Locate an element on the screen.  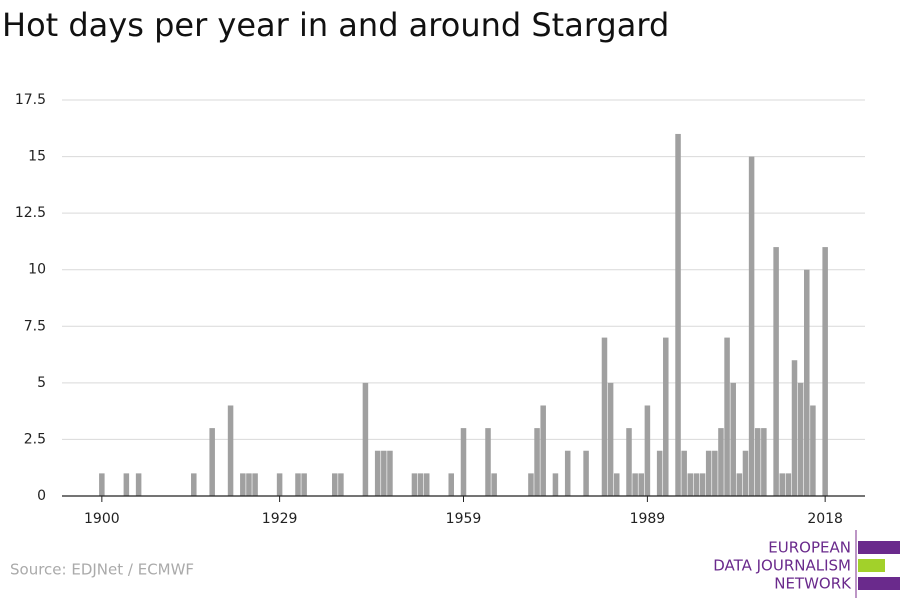
y-tick-label: 7.5 is located at coordinates (35, 326).